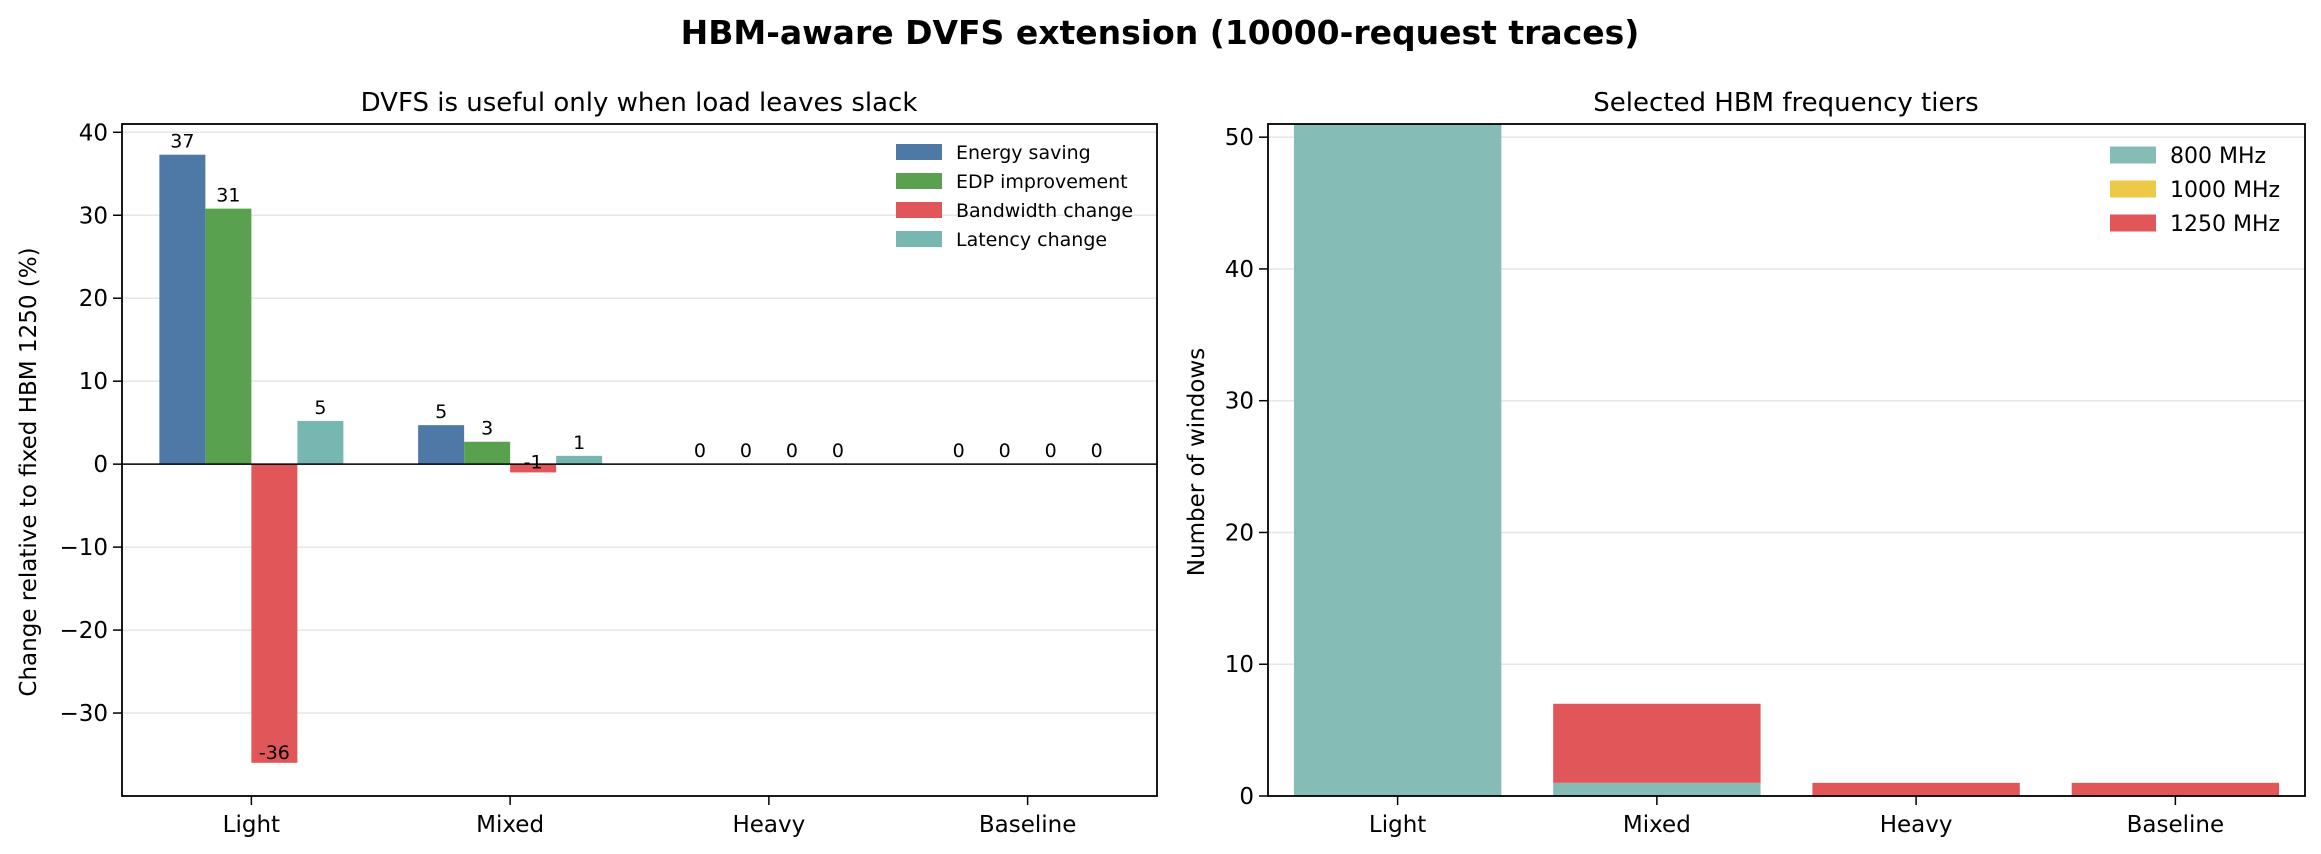 The width and height of the screenshot is (2321, 854). I want to click on left-legend-label-1: EDP improvement, so click(1042, 182).